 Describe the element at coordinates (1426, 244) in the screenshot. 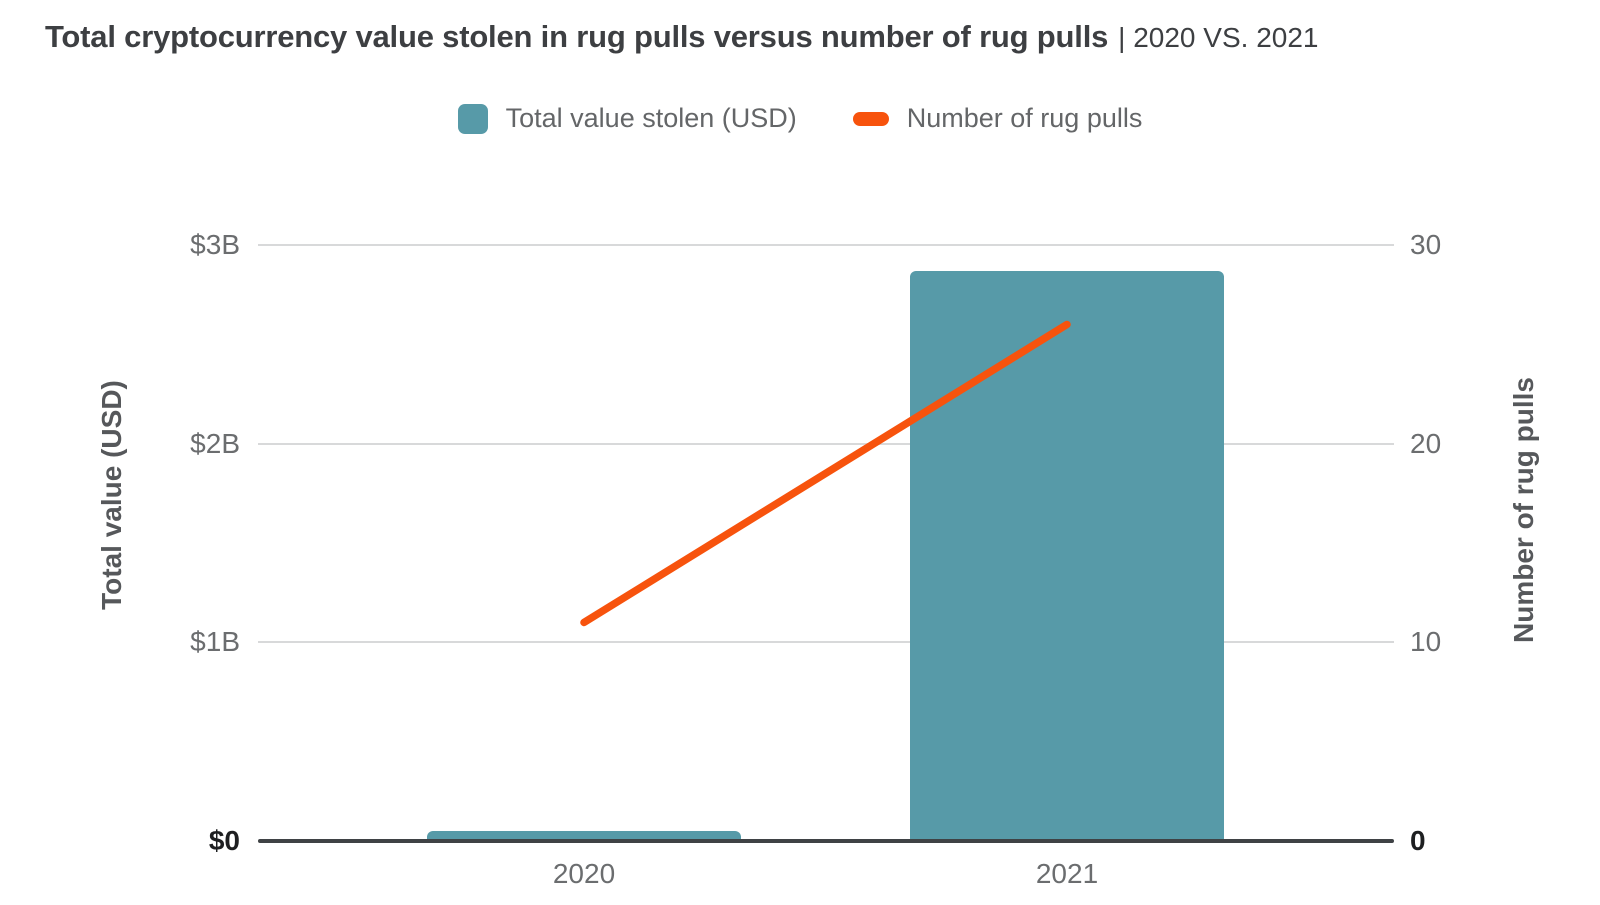

I see `right-tick-30: 30` at that location.